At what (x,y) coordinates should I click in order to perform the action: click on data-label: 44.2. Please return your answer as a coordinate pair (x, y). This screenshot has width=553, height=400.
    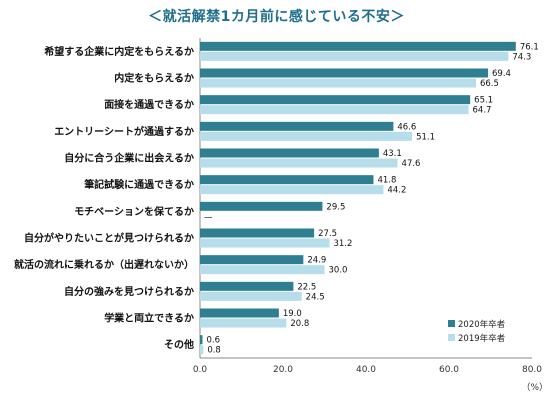
    Looking at the image, I should click on (396, 191).